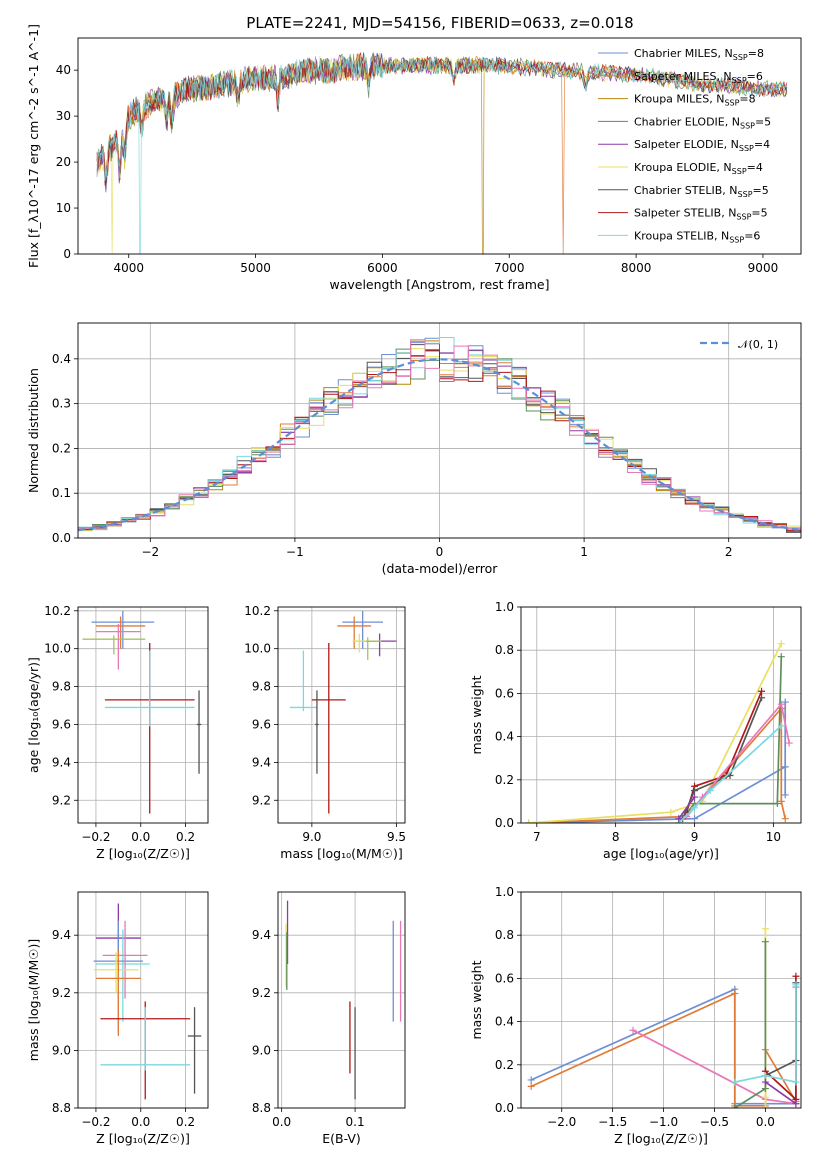 This screenshot has height=1170, width=819. I want to click on legend-entry: Chabrier STELIB, NSSP=5, so click(701, 191).